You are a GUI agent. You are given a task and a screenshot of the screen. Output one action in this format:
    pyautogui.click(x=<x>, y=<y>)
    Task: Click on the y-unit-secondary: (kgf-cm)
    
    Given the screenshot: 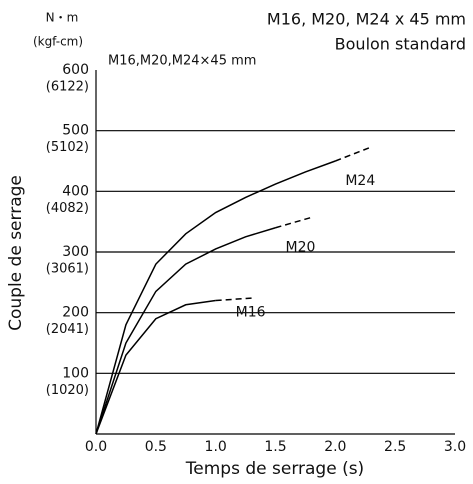 What is the action you would take?
    pyautogui.click(x=58, y=42)
    